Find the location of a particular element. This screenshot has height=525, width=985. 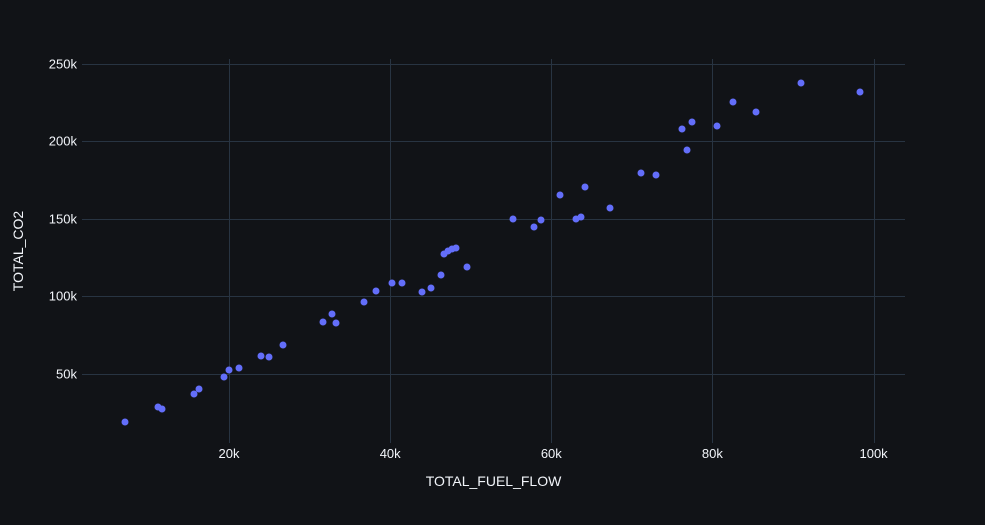

x-tick-label: 20k is located at coordinates (229, 453).